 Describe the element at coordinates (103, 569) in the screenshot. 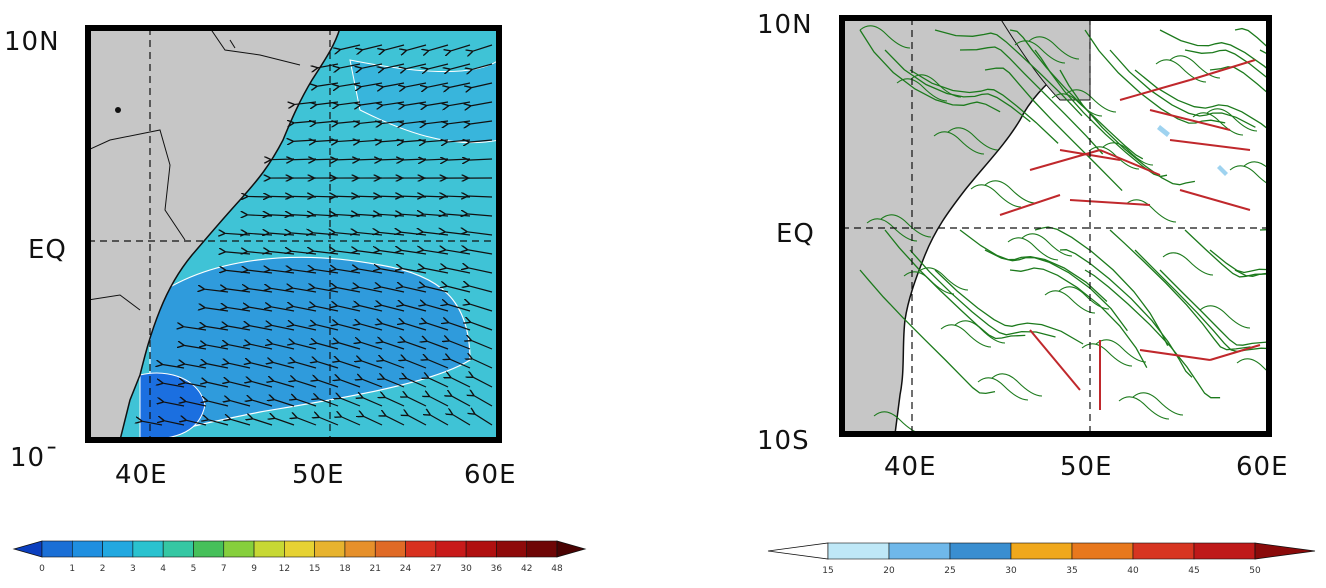

I see `colorbar-tick-label: 2` at that location.